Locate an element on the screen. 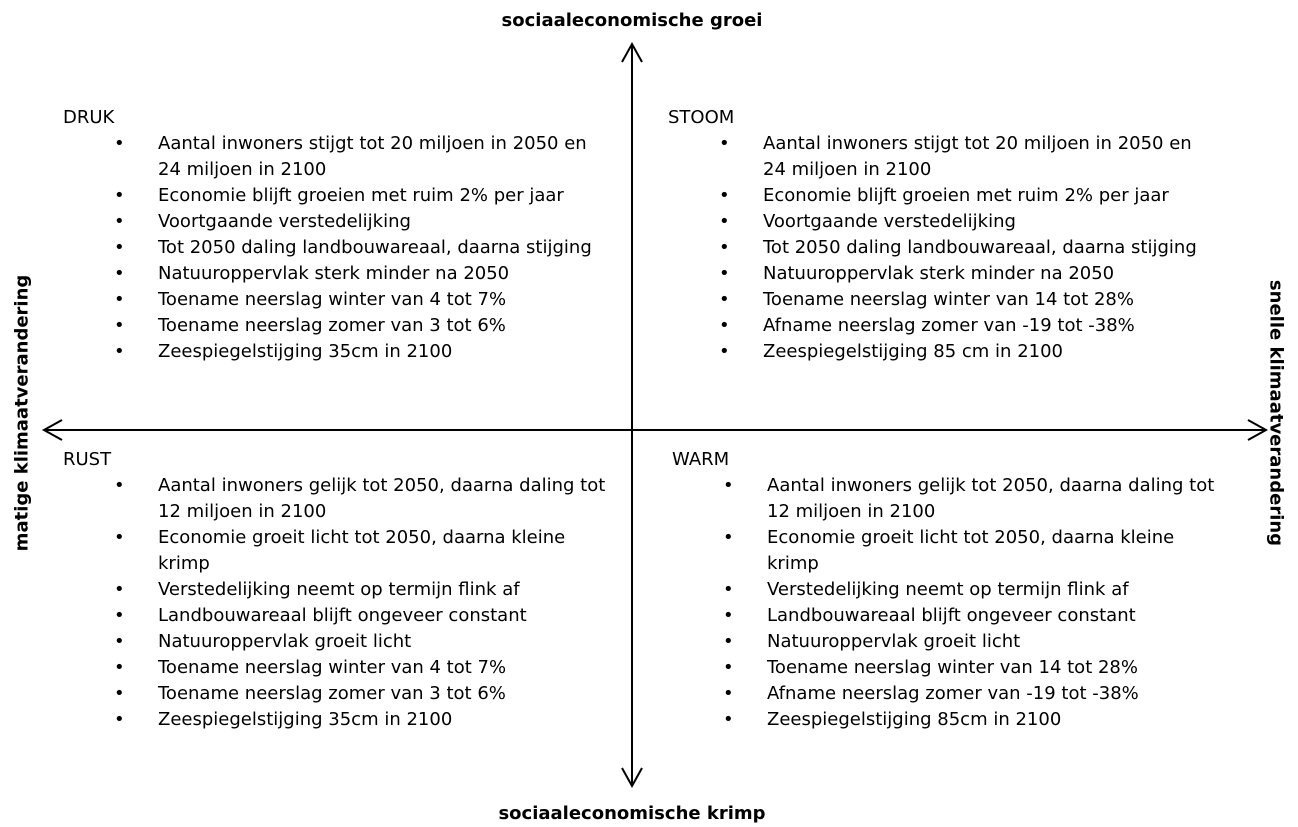  quadrant-title: RUST is located at coordinates (87, 459).